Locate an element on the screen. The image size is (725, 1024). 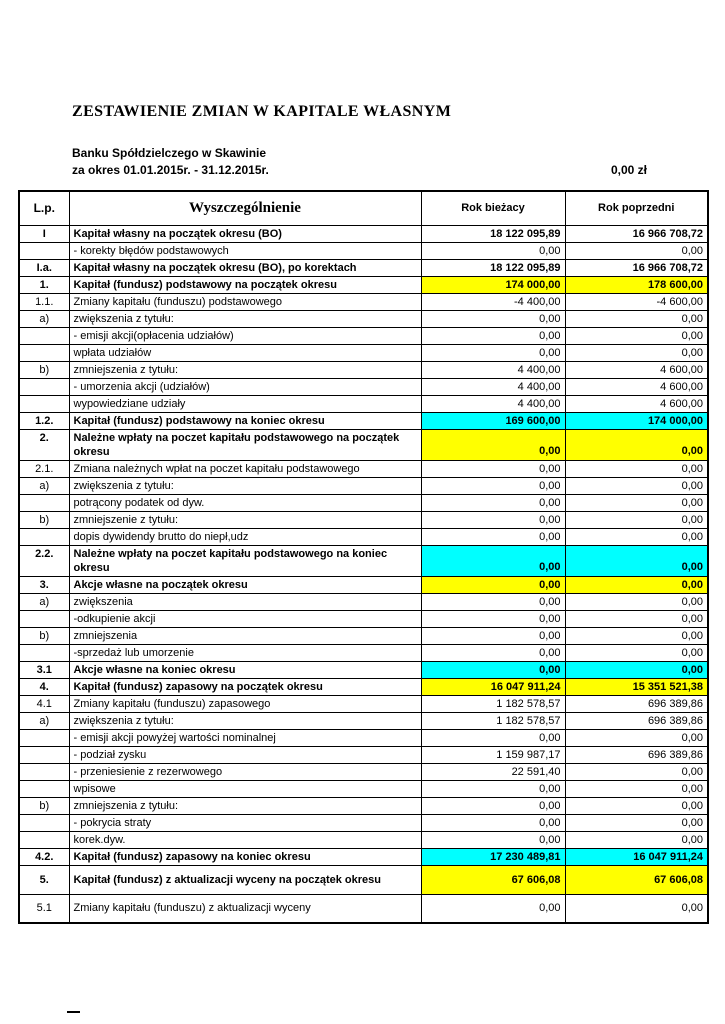
current-year-value: 18 122 095,89 is located at coordinates (493, 267).